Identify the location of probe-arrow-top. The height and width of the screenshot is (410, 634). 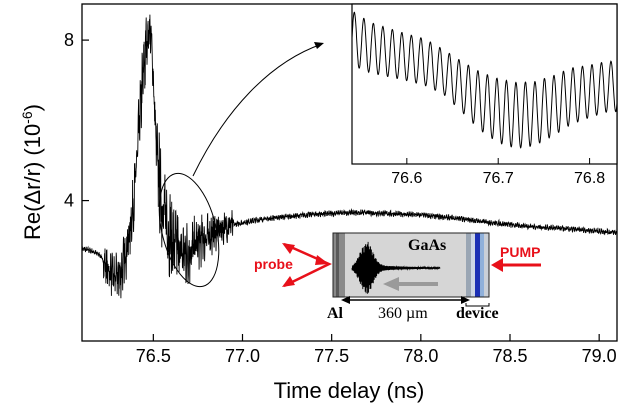
(288, 248).